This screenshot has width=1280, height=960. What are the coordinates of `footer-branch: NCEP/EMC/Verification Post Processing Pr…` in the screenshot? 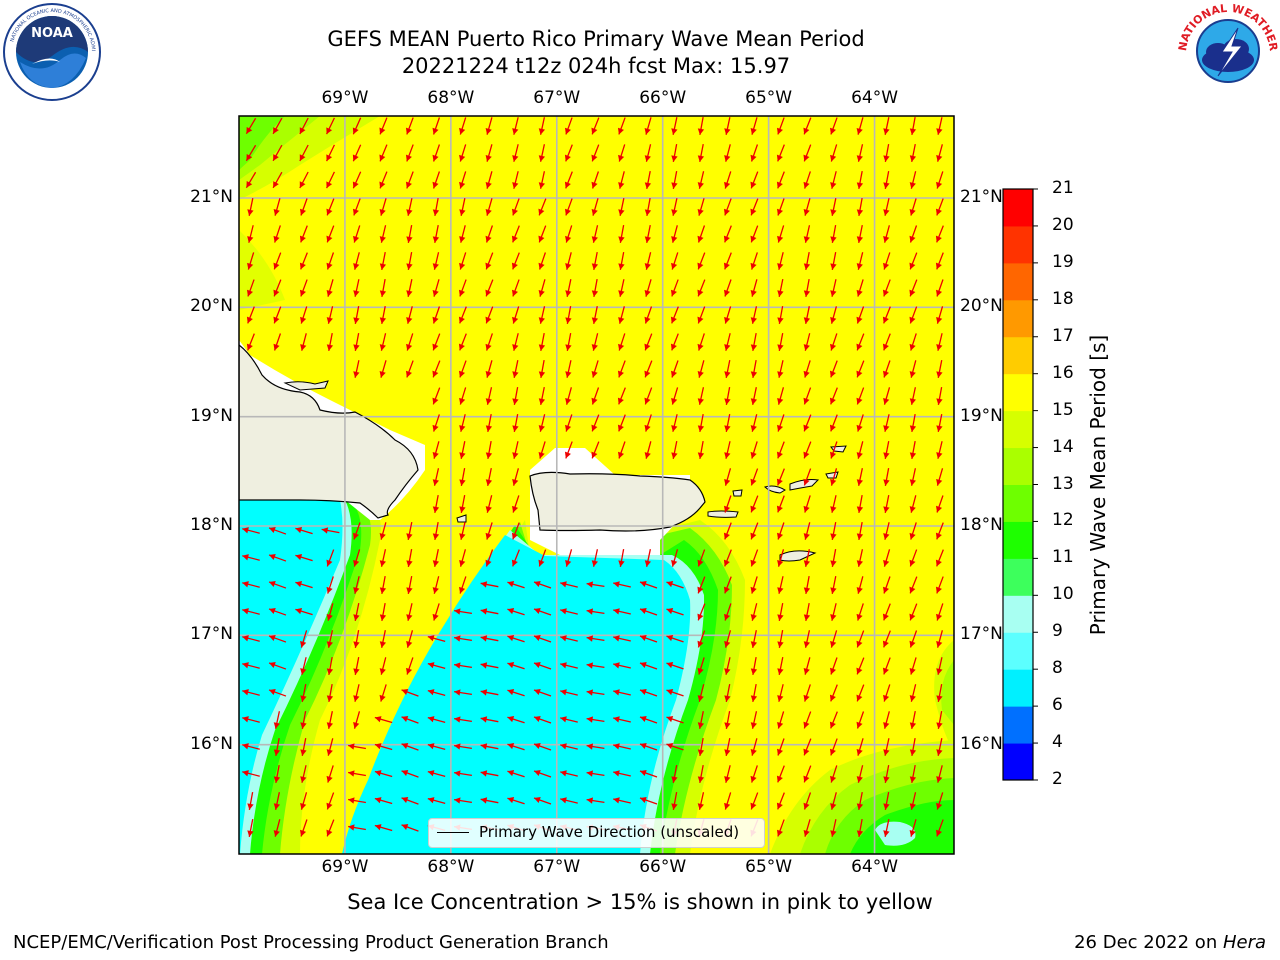 It's located at (311, 942).